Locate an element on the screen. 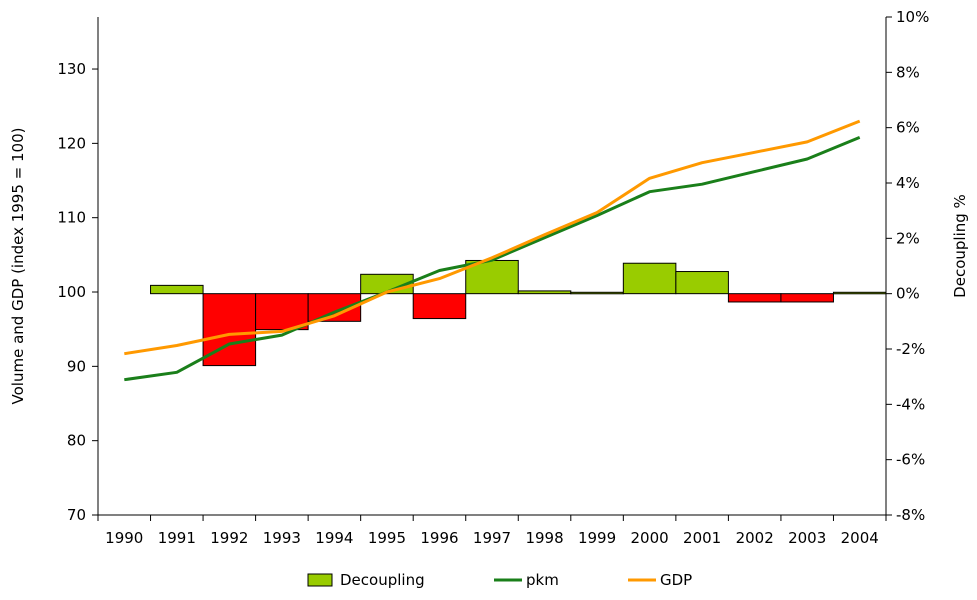  right-tick-label: 0% is located at coordinates (908, 294).